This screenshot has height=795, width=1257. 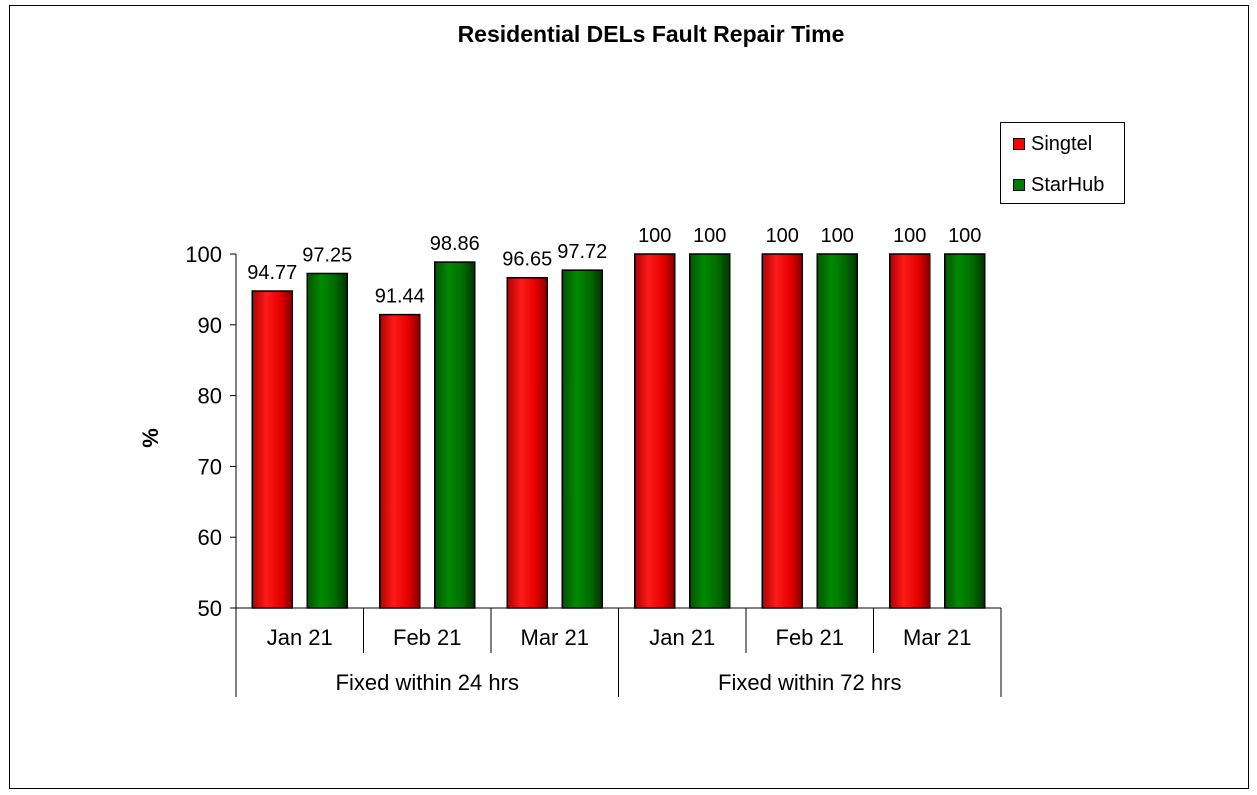 I want to click on y-tick-label: 90, so click(x=210, y=325).